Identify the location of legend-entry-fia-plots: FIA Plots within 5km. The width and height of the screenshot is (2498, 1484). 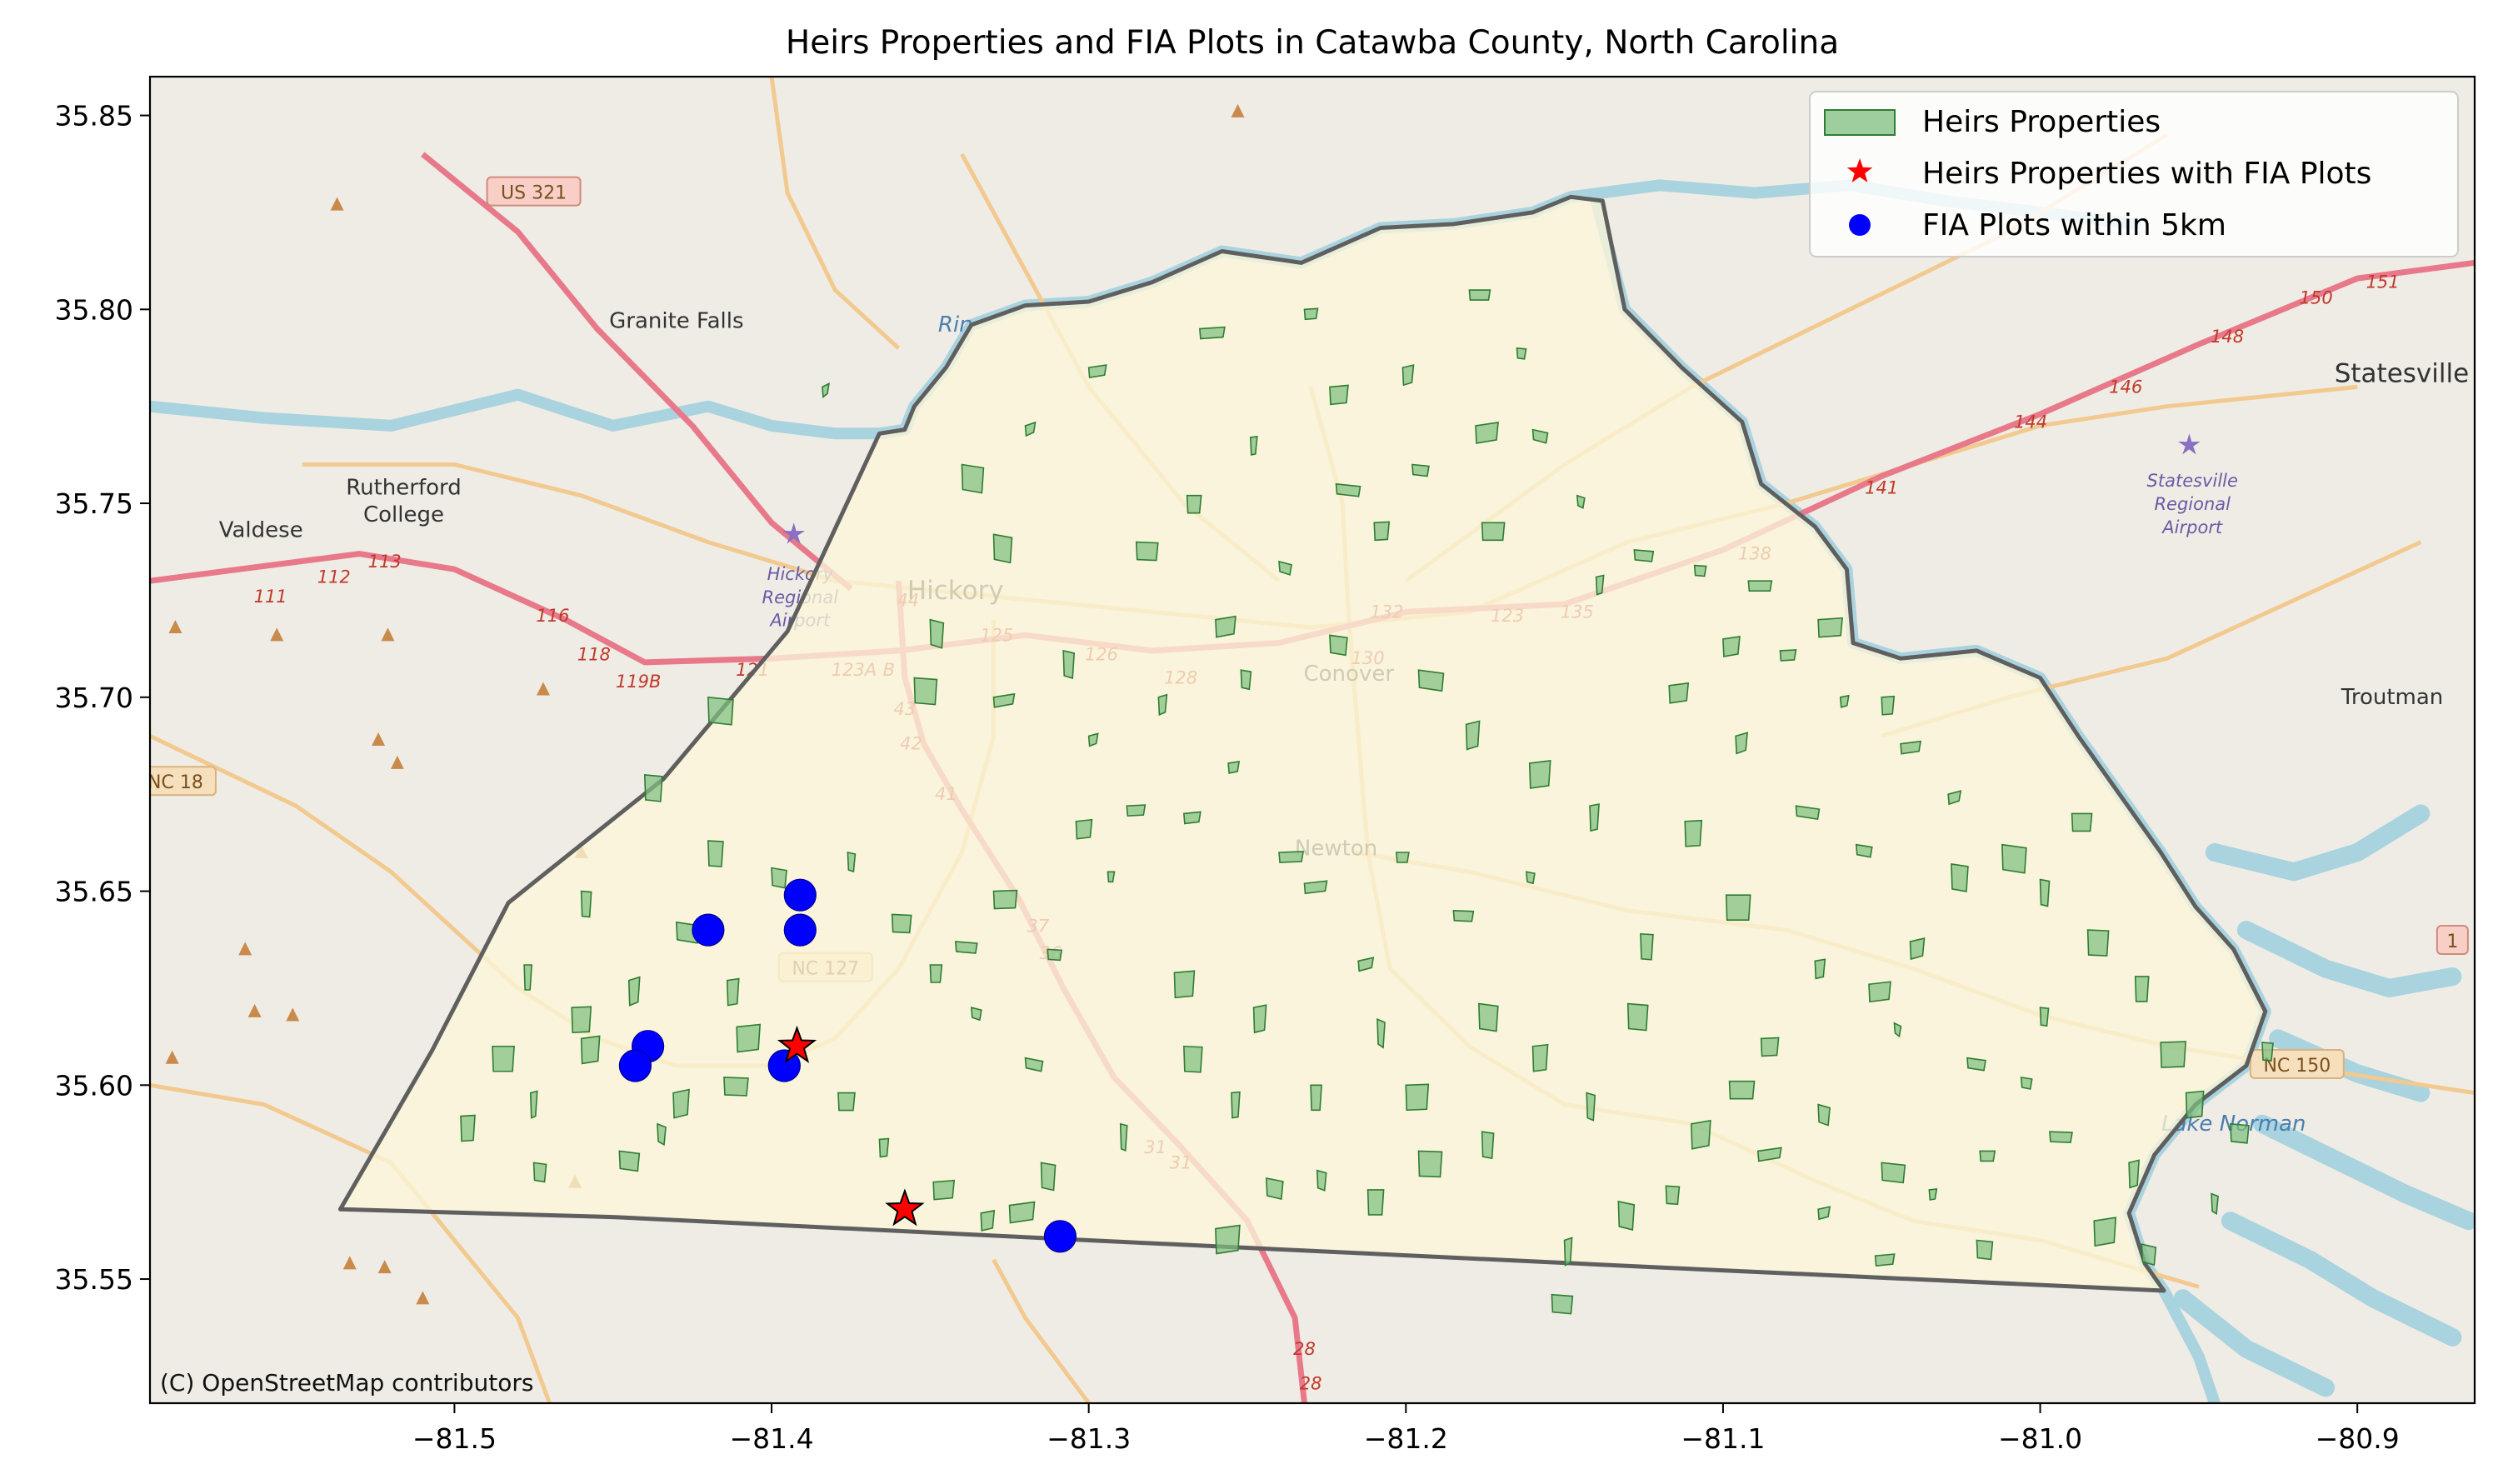
(2038, 225).